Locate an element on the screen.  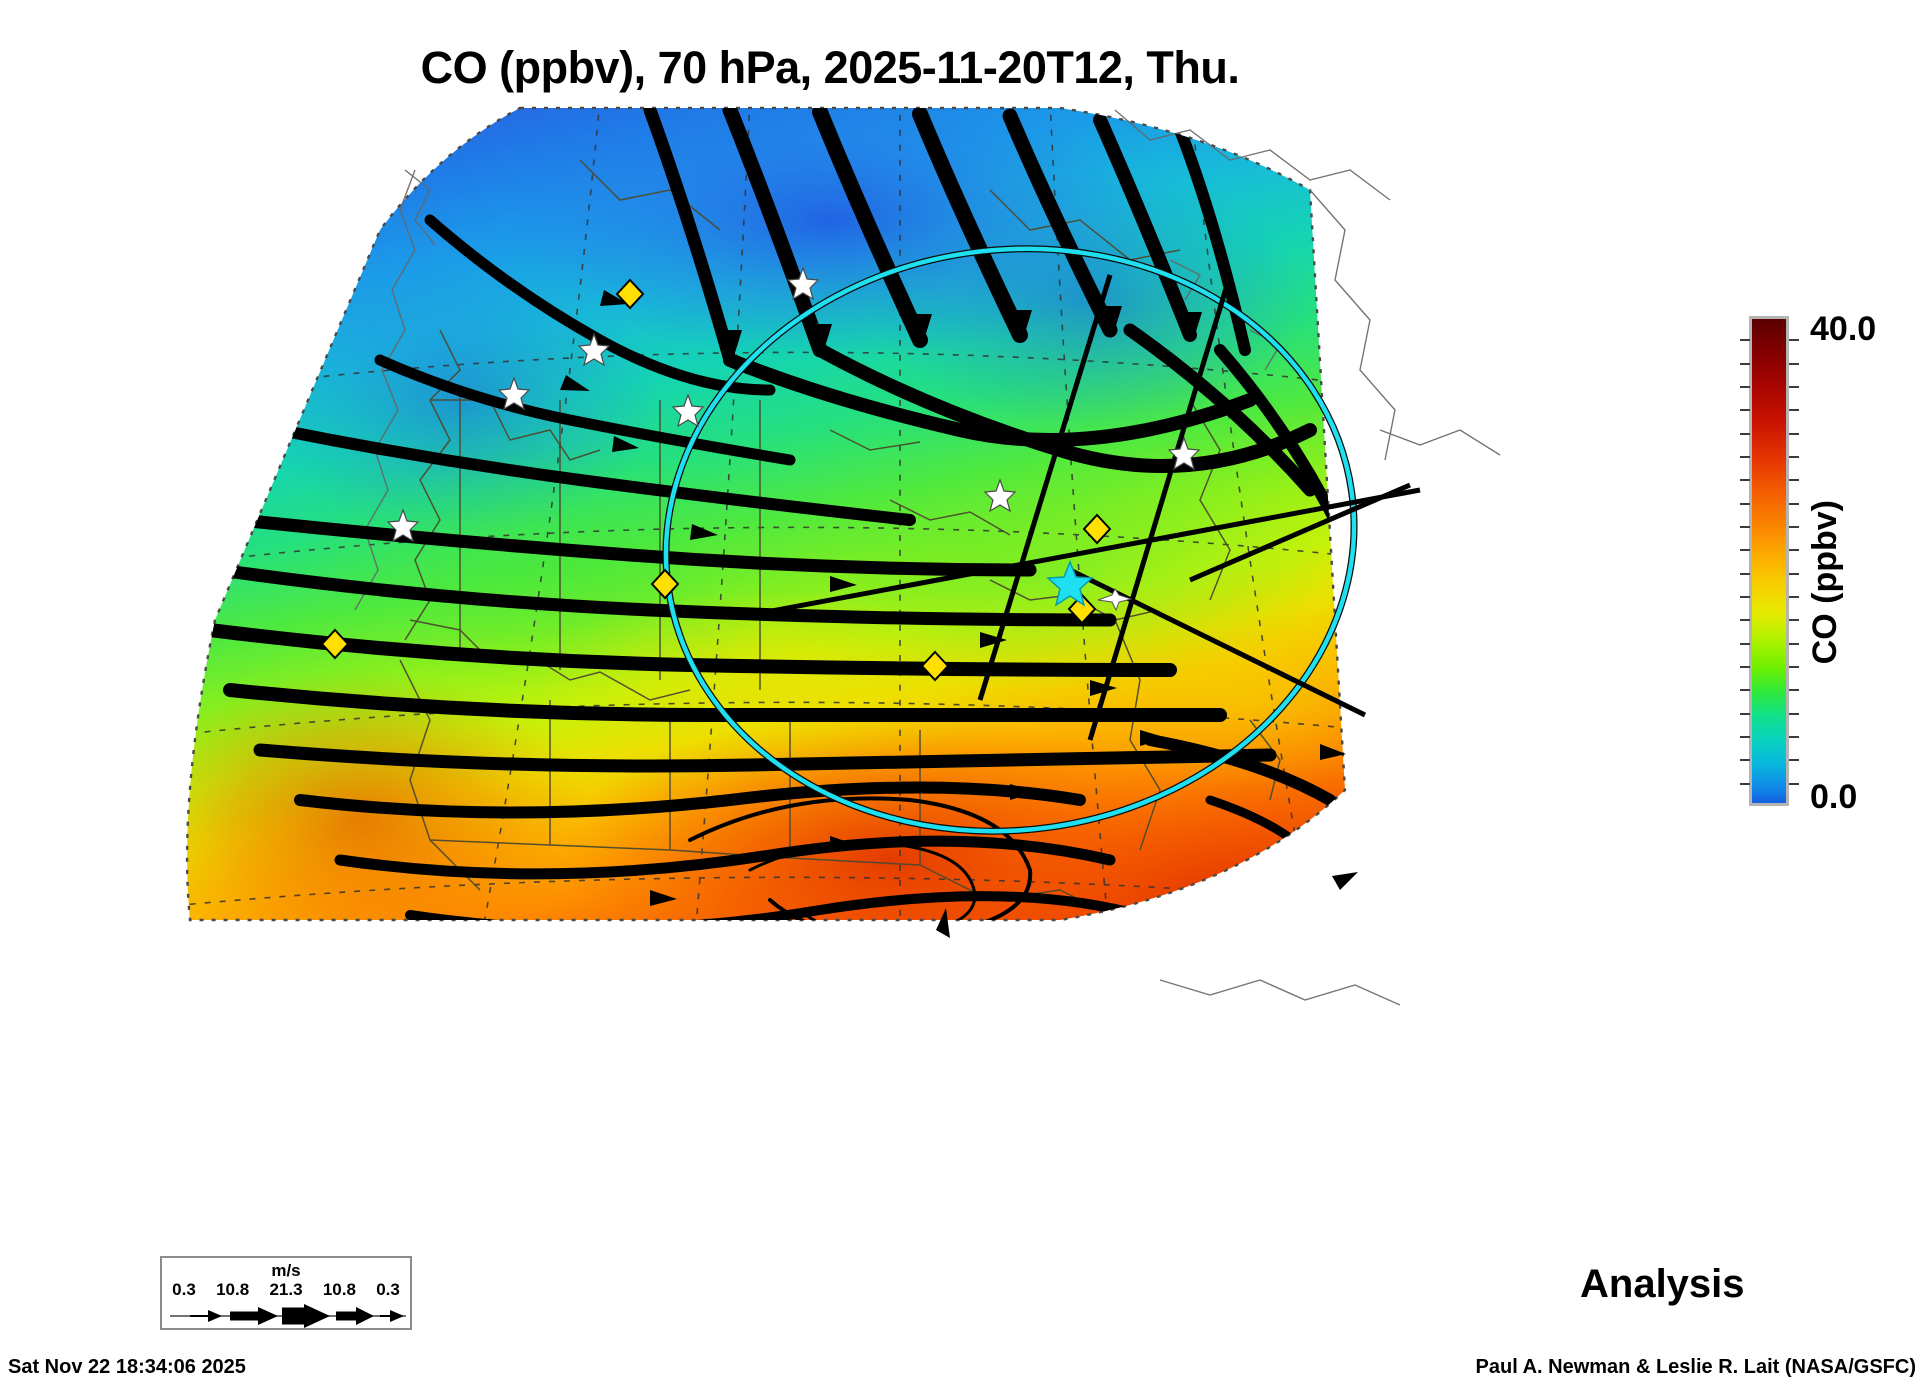
wind-units-label: m/s is located at coordinates (286, 1270).